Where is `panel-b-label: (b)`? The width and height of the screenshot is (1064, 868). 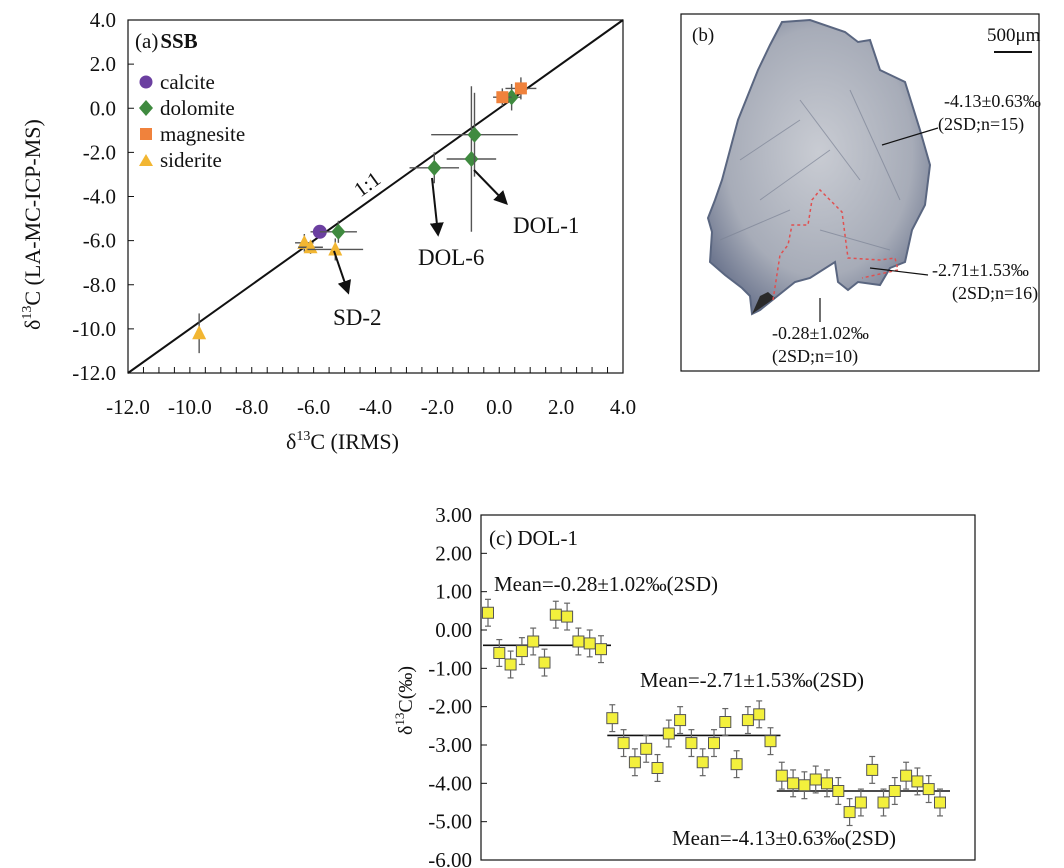
panel-b-label: (b) is located at coordinates (703, 35).